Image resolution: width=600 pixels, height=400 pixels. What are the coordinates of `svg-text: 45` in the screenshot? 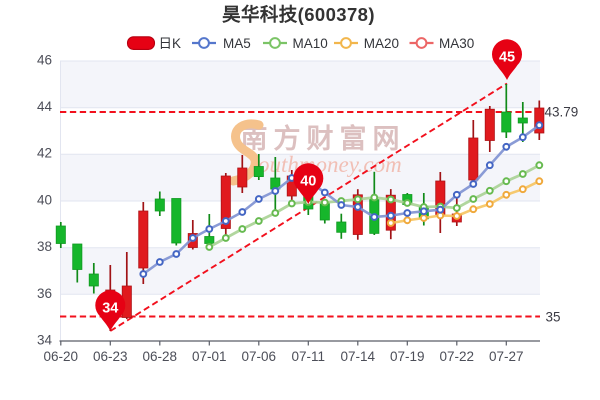 It's located at (507, 58).